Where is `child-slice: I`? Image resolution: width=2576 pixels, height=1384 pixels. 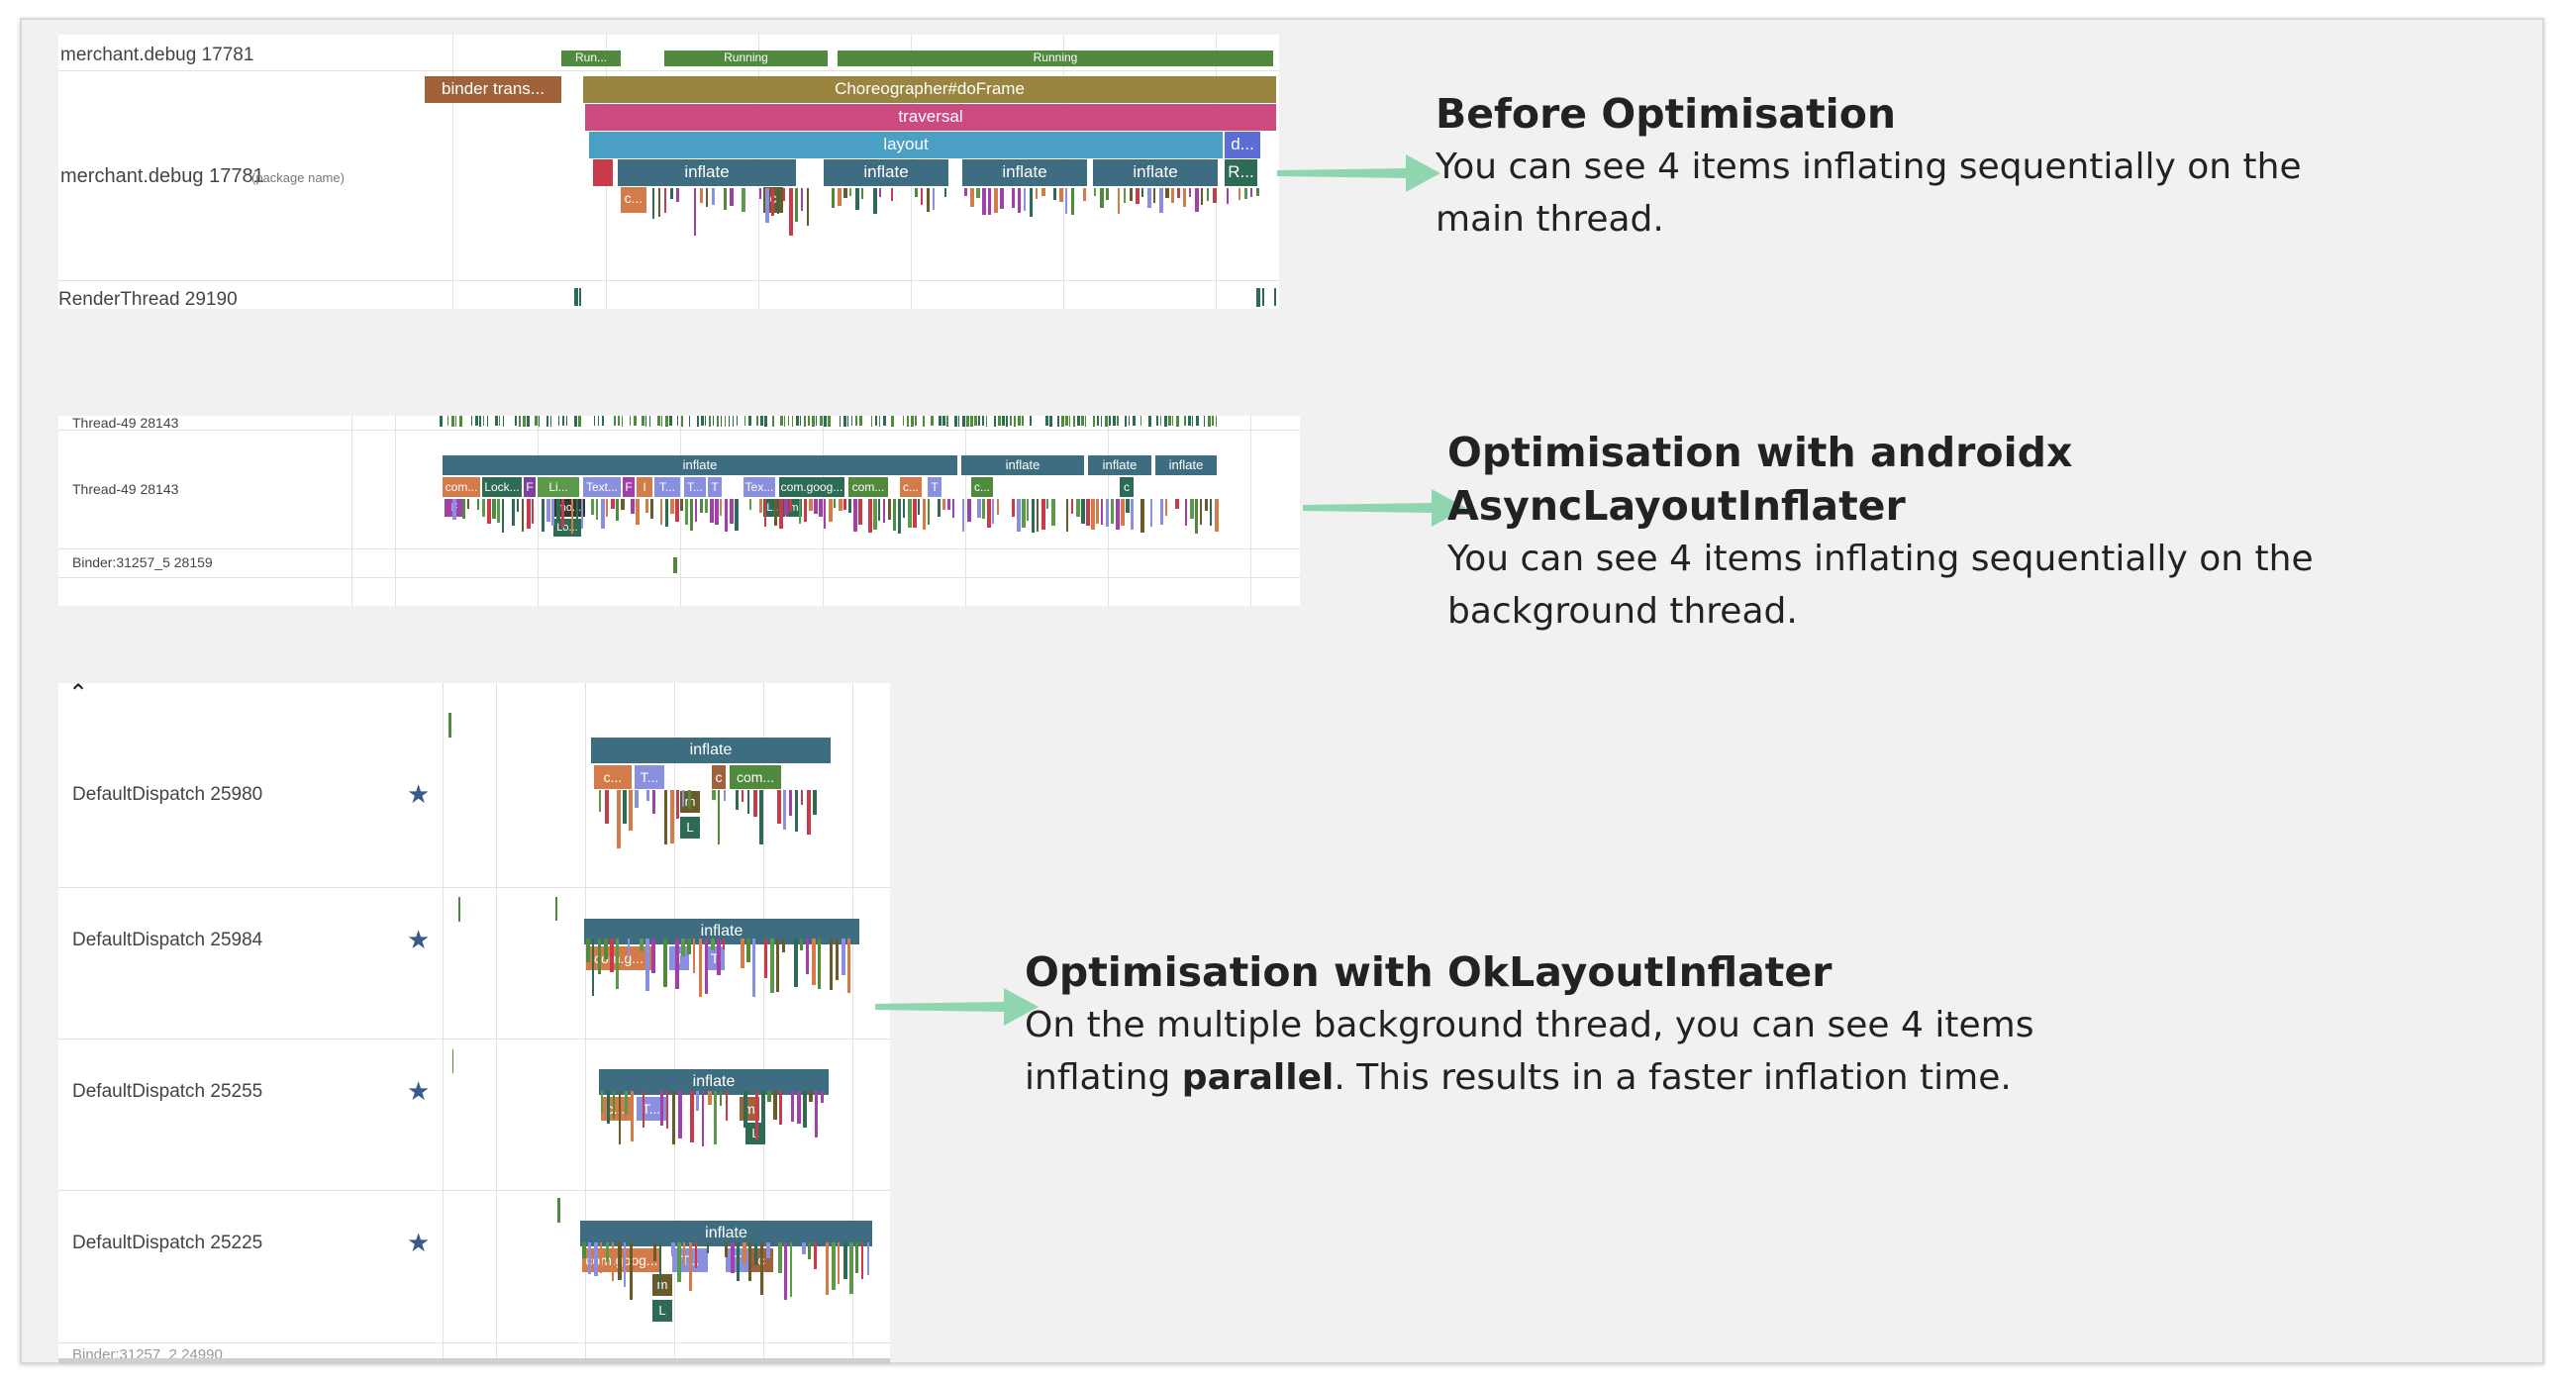 child-slice: I is located at coordinates (645, 487).